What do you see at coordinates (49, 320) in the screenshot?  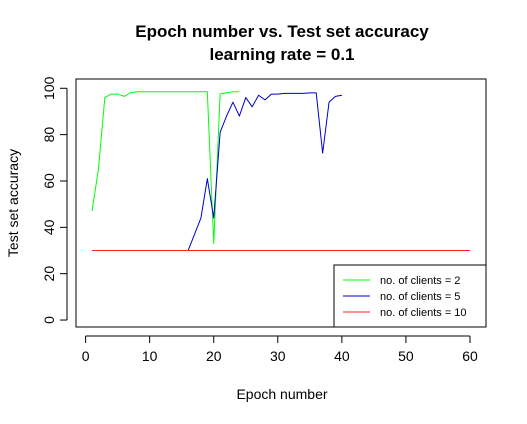 I see `y-tick-label: 0` at bounding box center [49, 320].